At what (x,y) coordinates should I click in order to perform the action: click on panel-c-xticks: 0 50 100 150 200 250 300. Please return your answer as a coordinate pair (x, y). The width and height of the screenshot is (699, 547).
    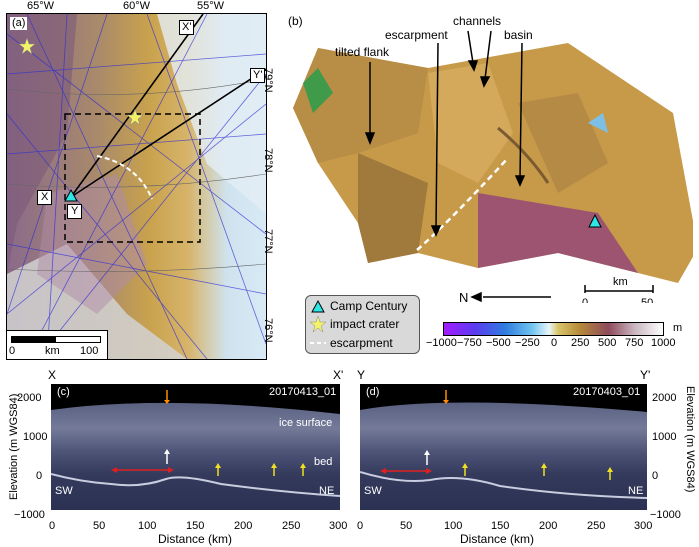
    Looking at the image, I should click on (197, 527).